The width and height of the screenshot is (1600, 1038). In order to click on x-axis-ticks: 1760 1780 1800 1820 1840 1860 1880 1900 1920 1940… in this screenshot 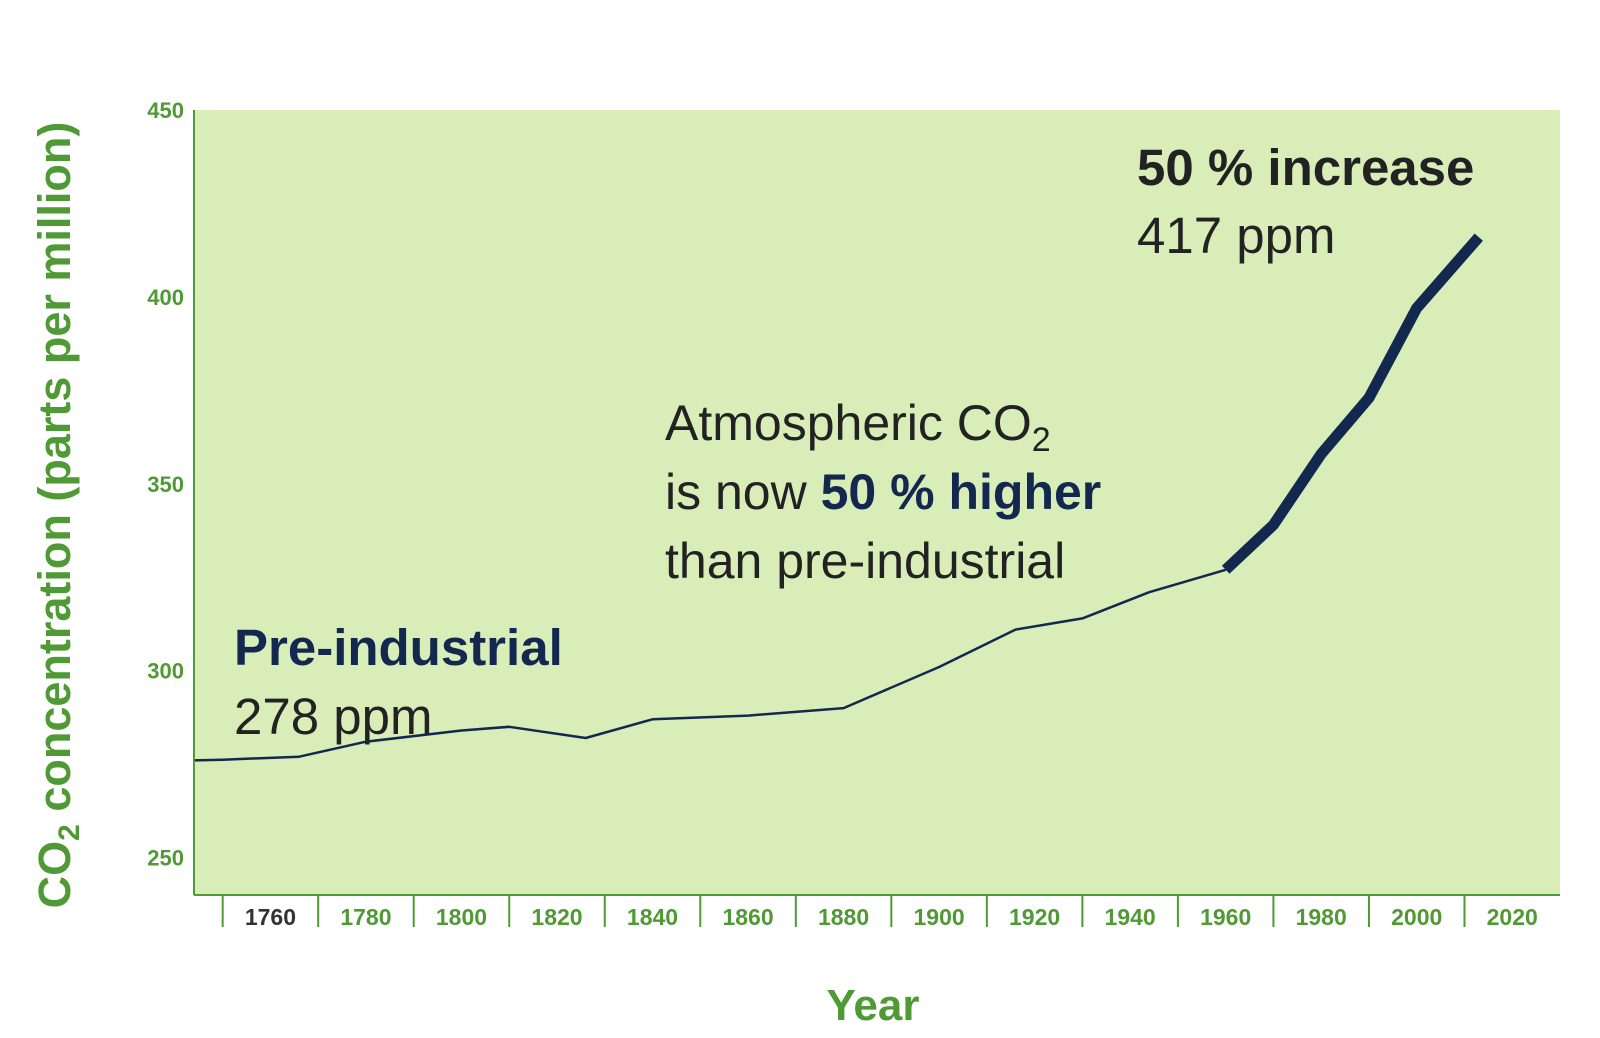, I will do `click(879, 912)`.